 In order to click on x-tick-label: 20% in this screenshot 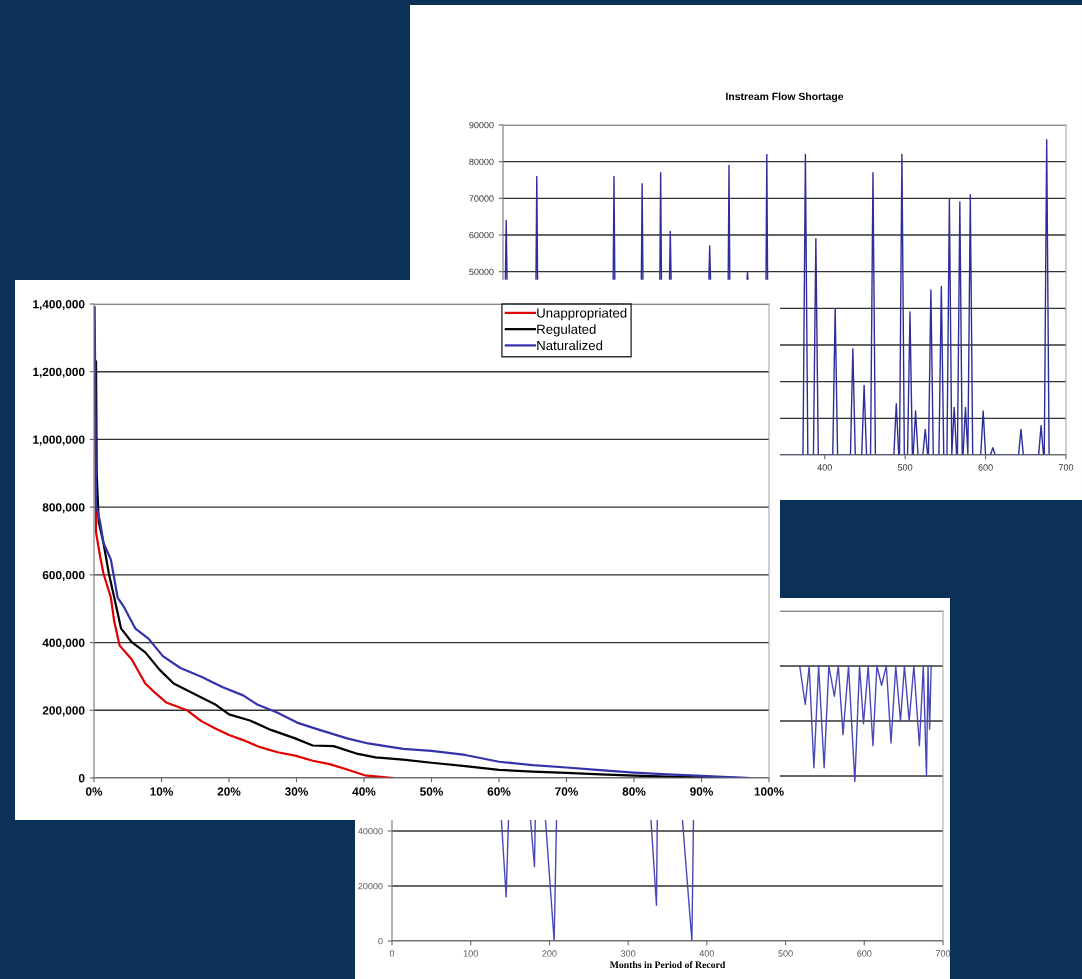, I will do `click(229, 791)`.